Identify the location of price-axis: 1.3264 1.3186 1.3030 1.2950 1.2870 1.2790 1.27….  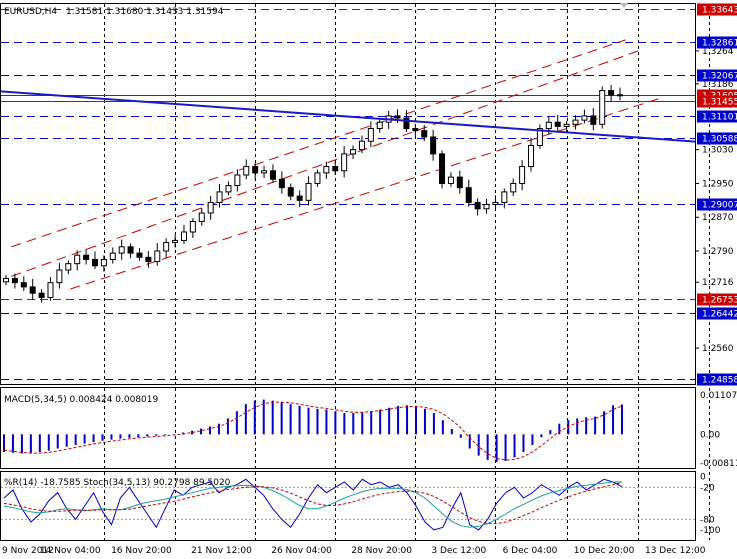
(714, 200).